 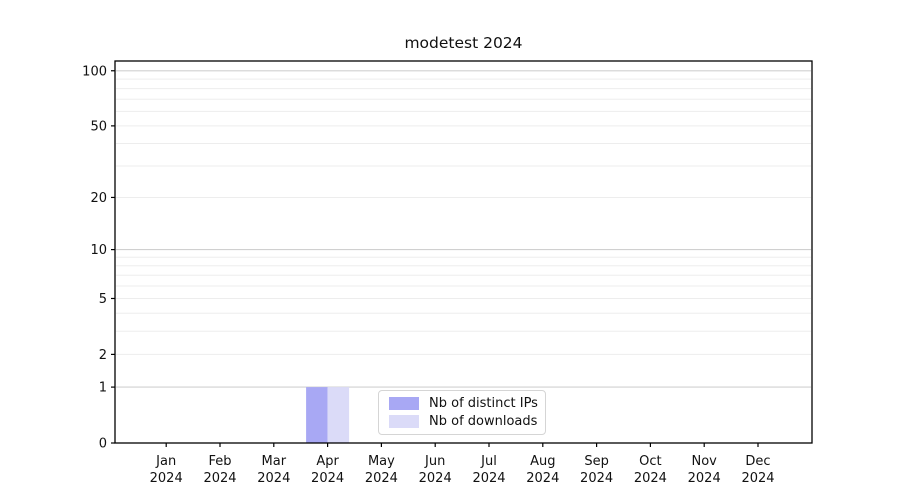 What do you see at coordinates (103, 355) in the screenshot?
I see `y-tick-label: 2` at bounding box center [103, 355].